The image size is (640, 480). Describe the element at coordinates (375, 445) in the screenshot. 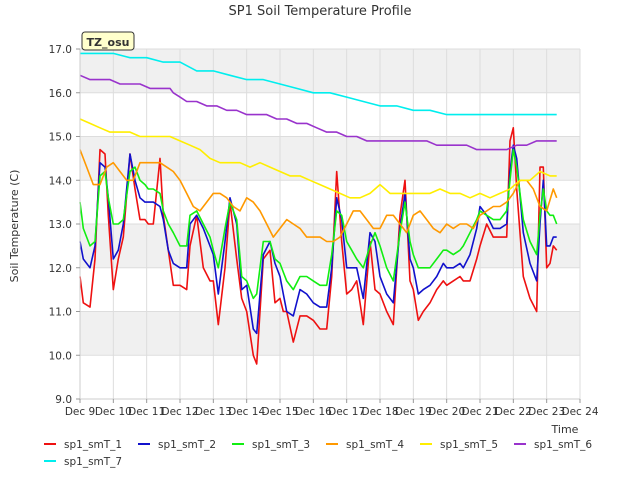

I see `legend-label-sp1_smT_4: sp1_smT_4` at that location.